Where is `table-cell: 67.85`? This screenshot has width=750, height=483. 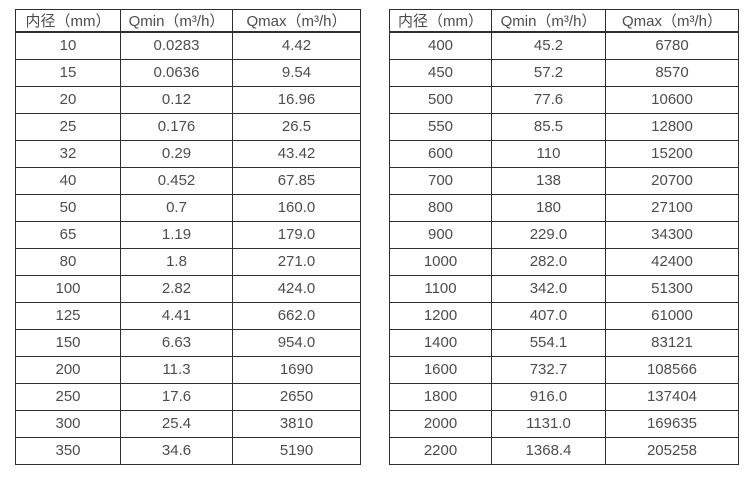
table-cell: 67.85 is located at coordinates (296, 180).